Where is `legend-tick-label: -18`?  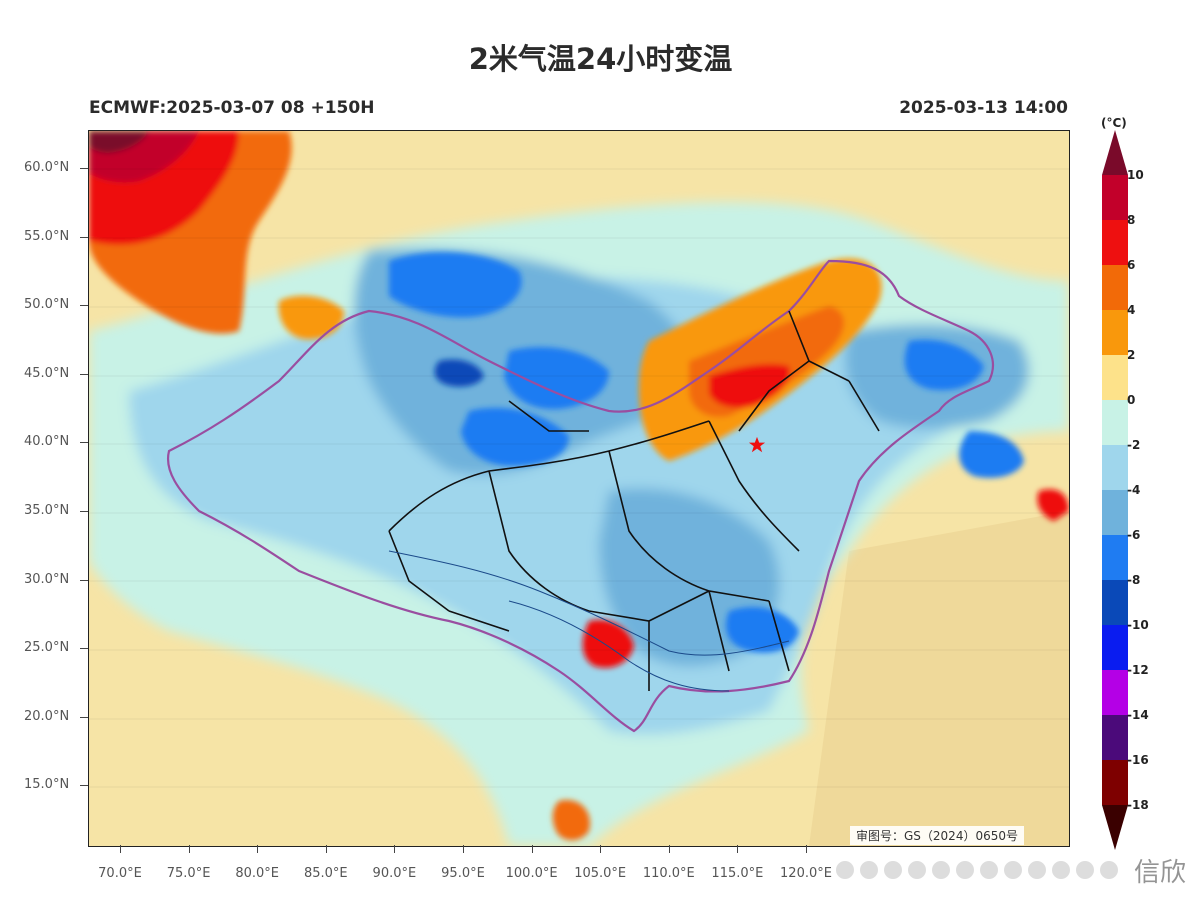
legend-tick-label: -18 is located at coordinates (1138, 805).